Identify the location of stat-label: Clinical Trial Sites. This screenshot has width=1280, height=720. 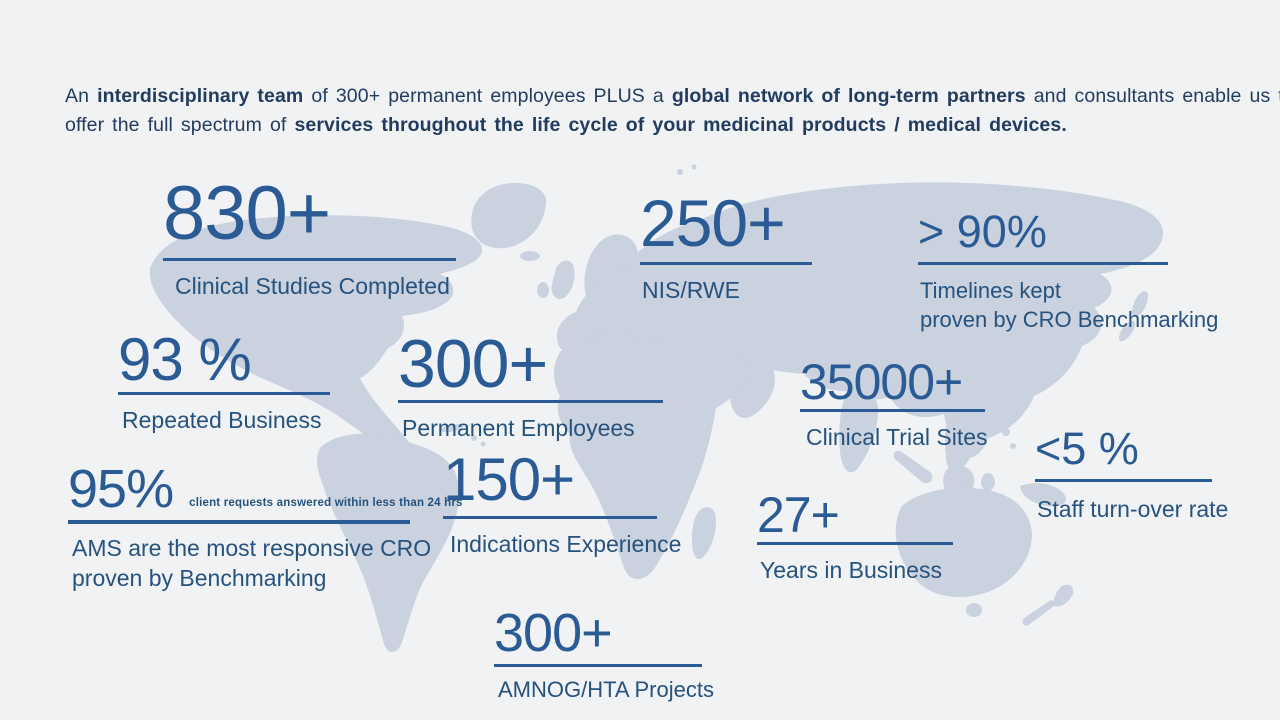
(897, 437).